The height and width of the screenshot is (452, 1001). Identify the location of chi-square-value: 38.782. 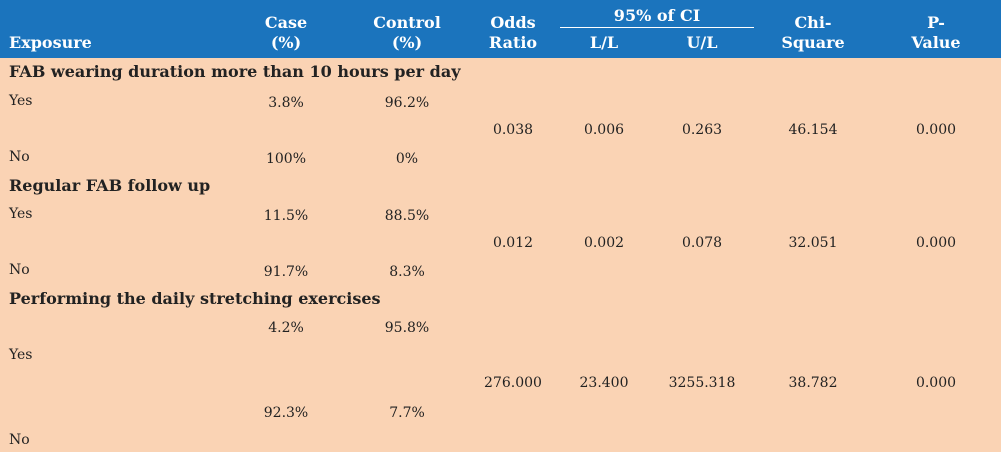
(813, 383).